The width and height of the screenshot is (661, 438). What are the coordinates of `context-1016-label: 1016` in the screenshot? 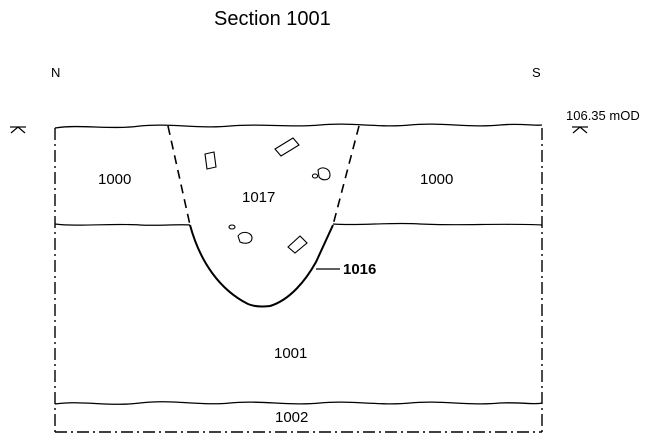 It's located at (360, 269).